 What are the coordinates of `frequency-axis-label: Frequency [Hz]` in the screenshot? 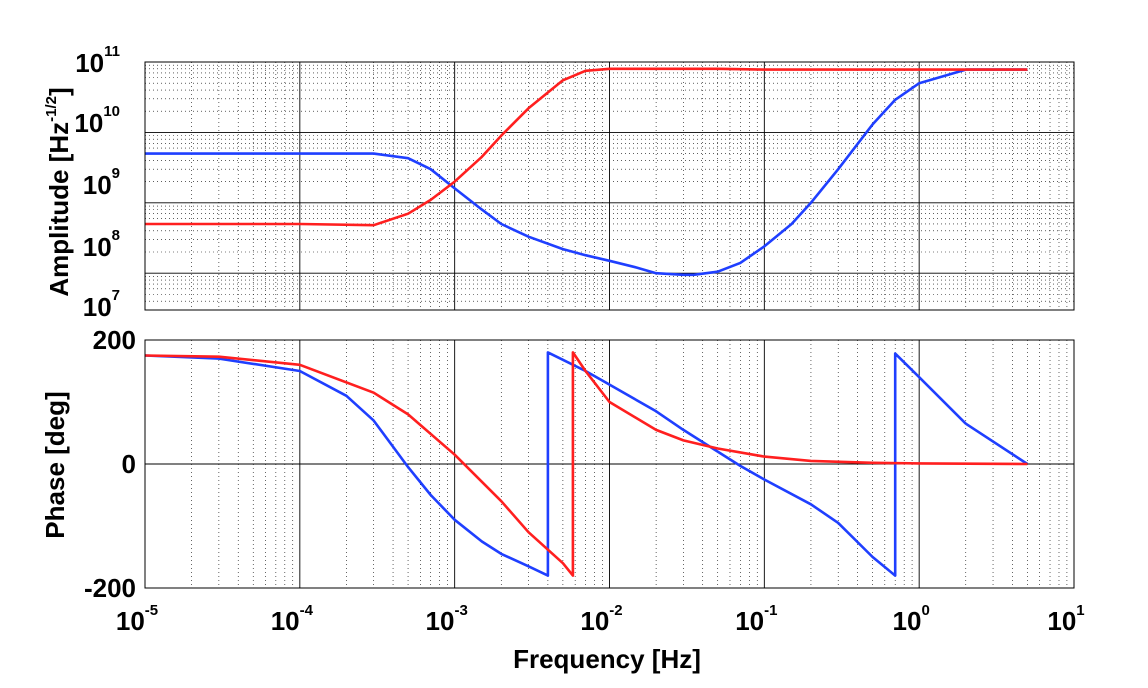 It's located at (607, 659).